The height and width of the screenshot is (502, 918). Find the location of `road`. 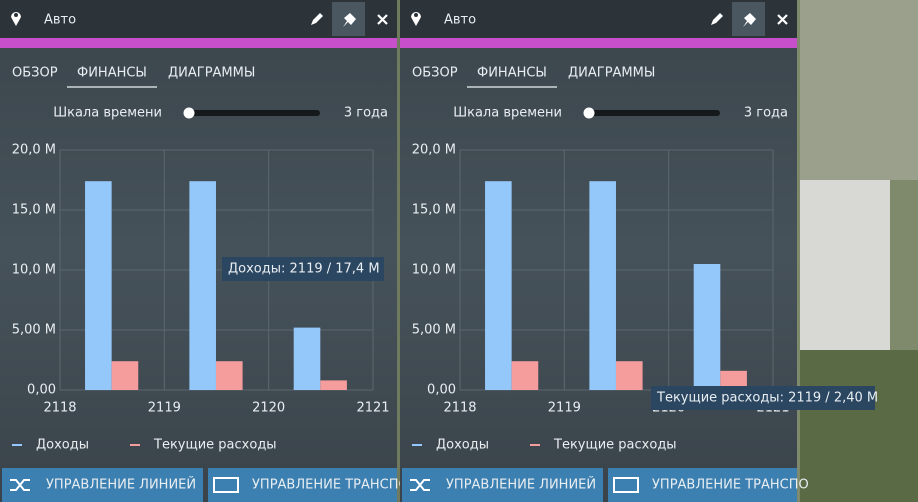

road is located at coordinates (859, 90).